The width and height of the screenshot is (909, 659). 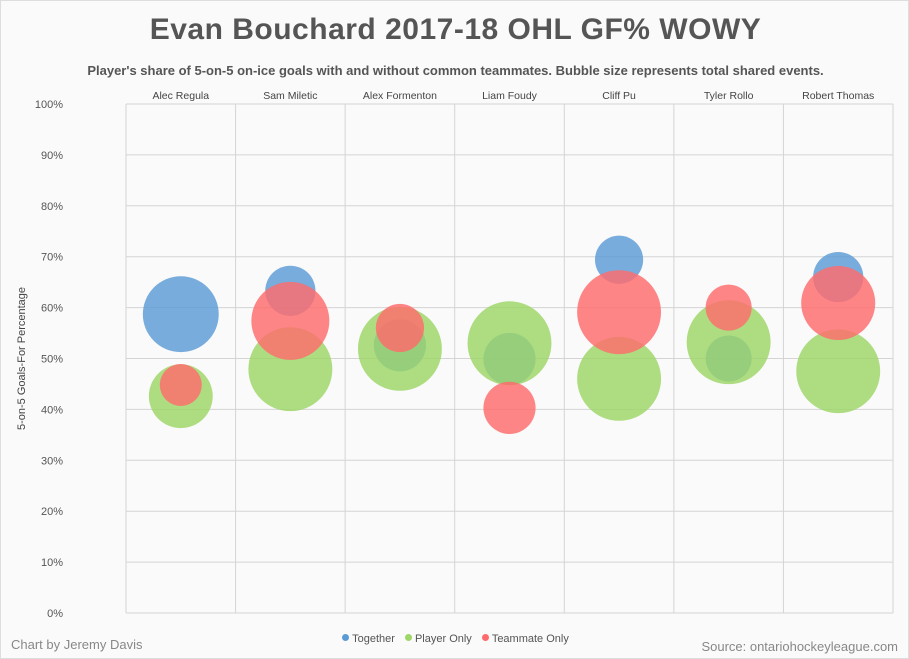 I want to click on y-tick-label: 80%, so click(x=52, y=207).